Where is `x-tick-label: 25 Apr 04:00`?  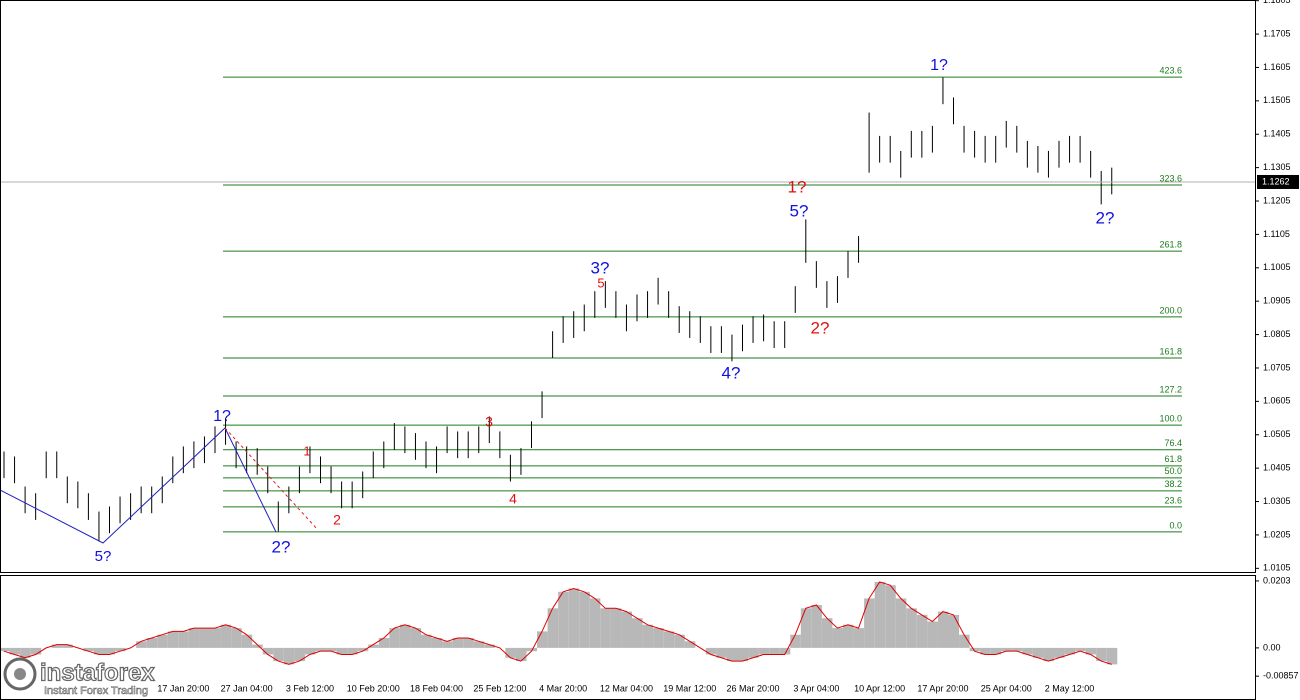 x-tick-label: 25 Apr 04:00 is located at coordinates (1006, 688).